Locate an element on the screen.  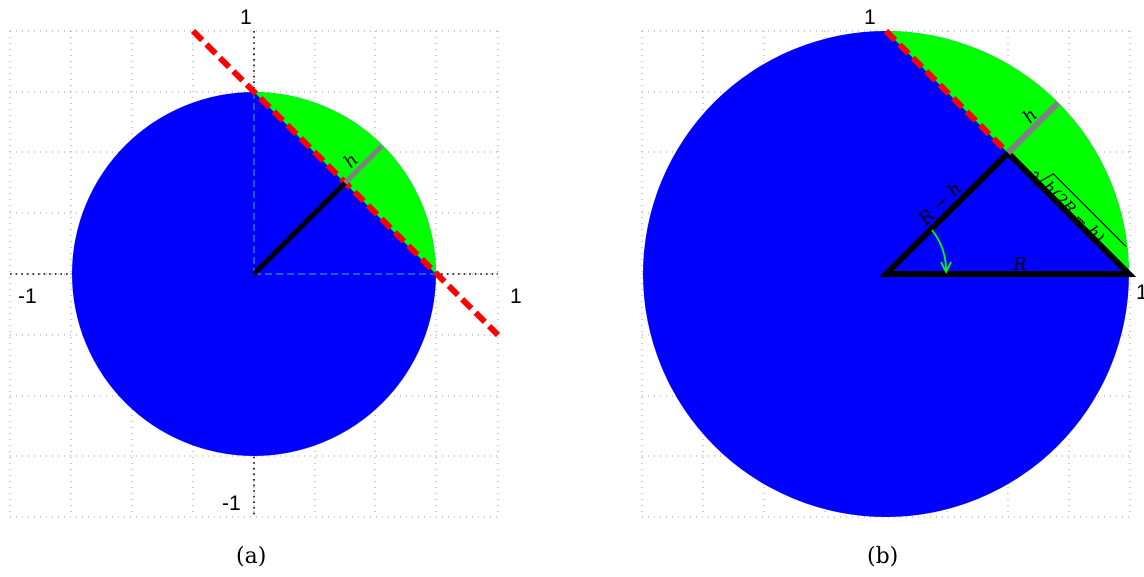
tick-left: -1 is located at coordinates (27, 296).